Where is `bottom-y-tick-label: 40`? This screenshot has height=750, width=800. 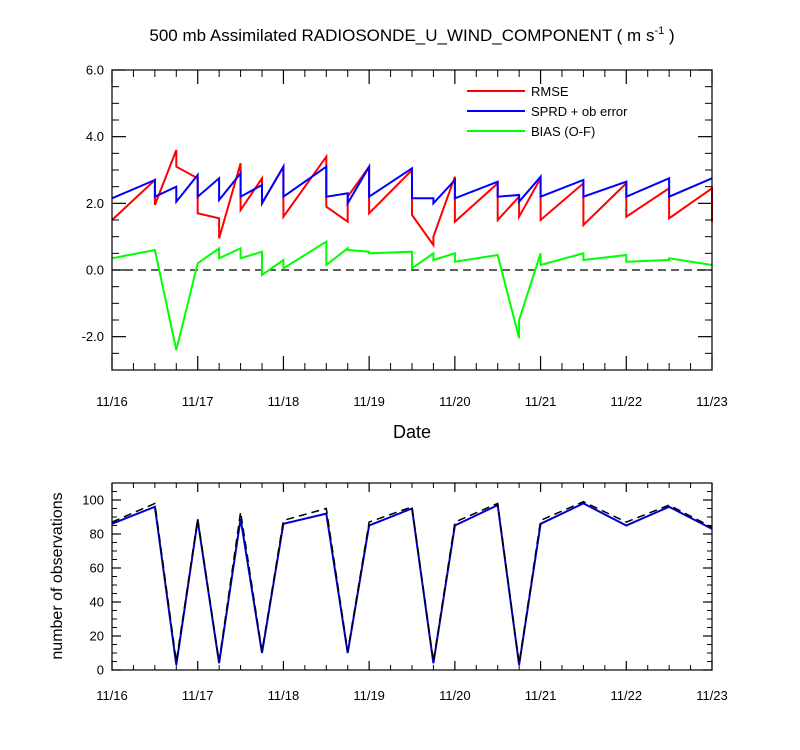
bottom-y-tick-label: 40 is located at coordinates (97, 602).